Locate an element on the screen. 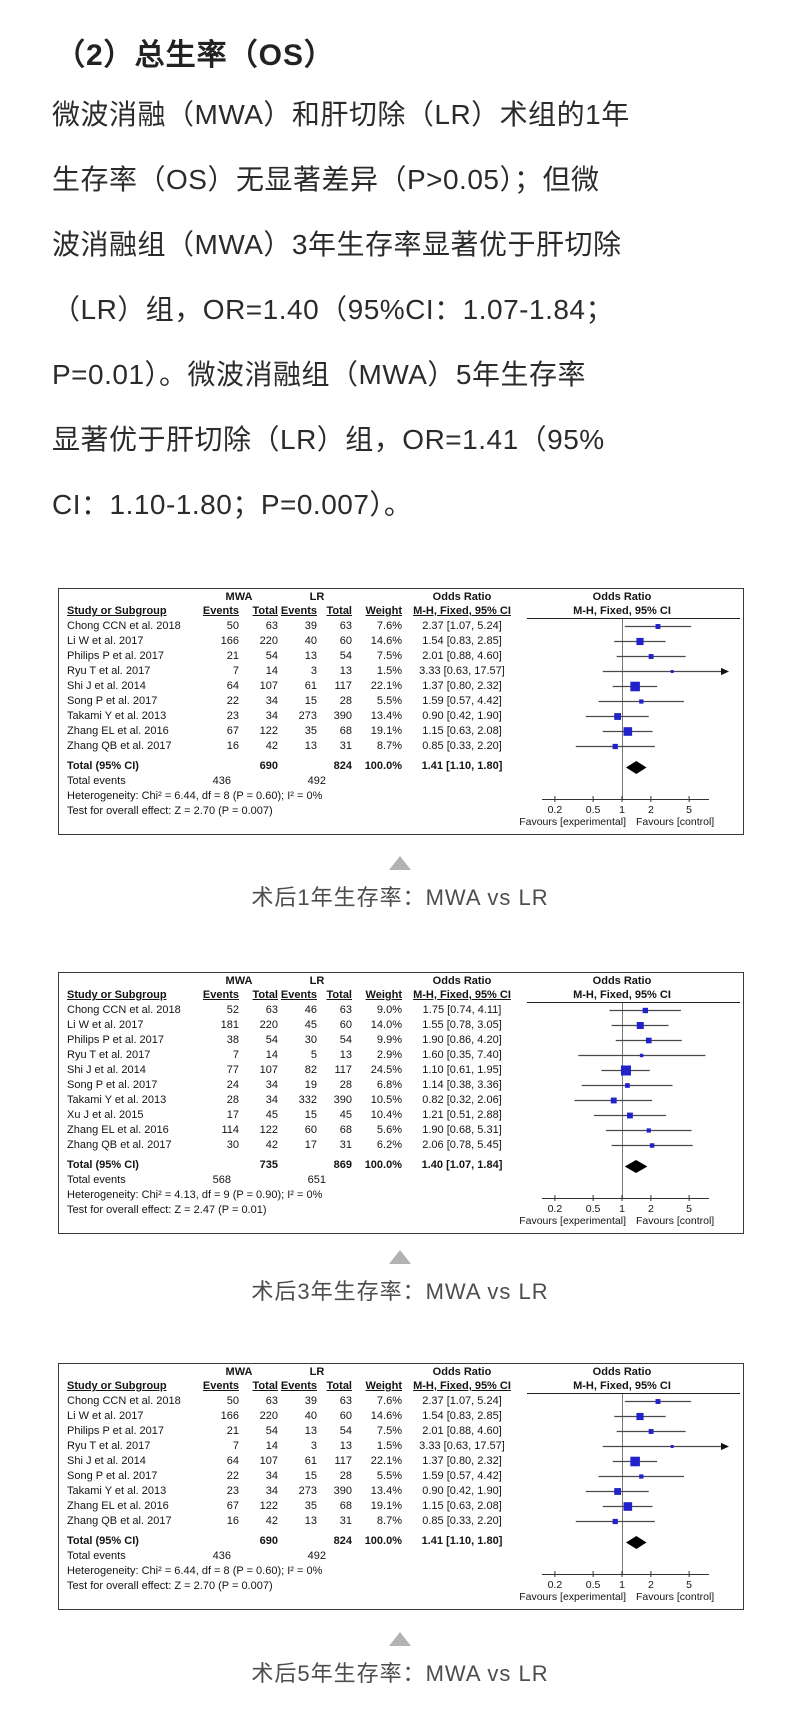  mwa-events: 7 is located at coordinates (235, 1446).